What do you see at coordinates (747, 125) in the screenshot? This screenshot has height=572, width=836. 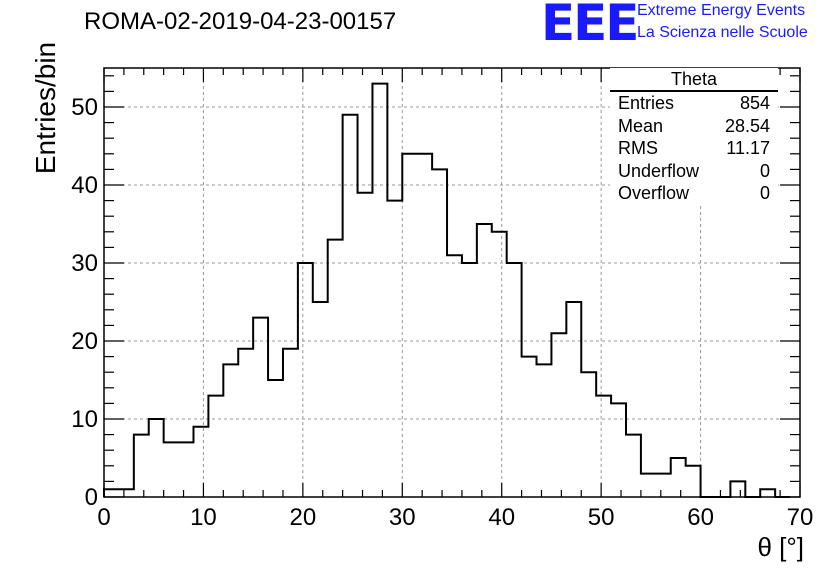 I see `stats-value: 28.54` at bounding box center [747, 125].